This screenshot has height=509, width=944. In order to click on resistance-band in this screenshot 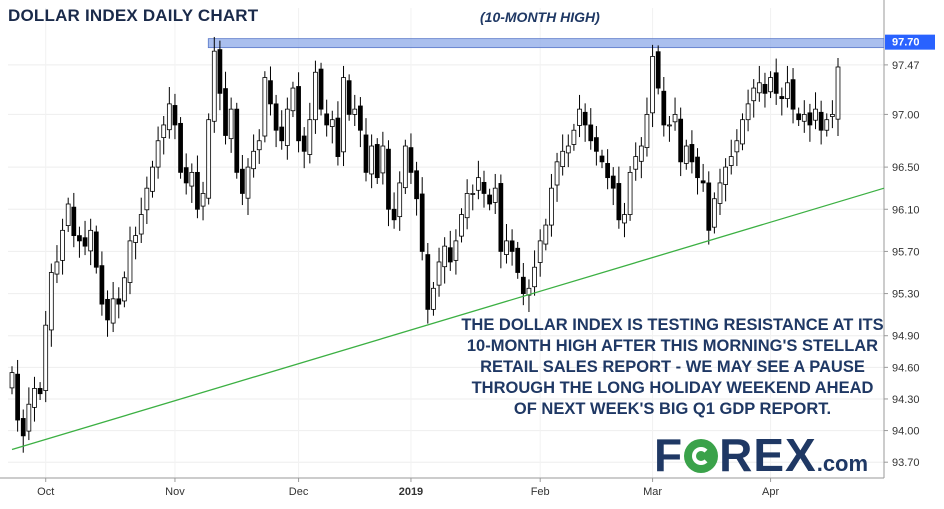, I will do `click(546, 43)`.